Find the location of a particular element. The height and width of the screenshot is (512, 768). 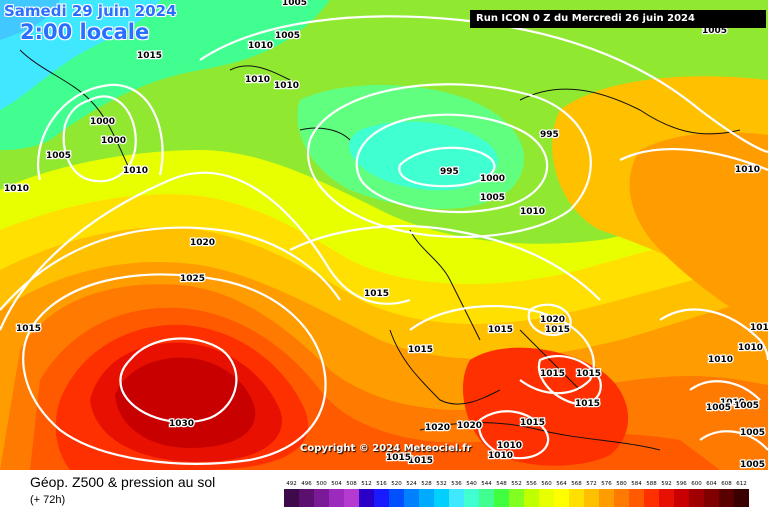

legend-tick-label: 540 is located at coordinates (471, 484).